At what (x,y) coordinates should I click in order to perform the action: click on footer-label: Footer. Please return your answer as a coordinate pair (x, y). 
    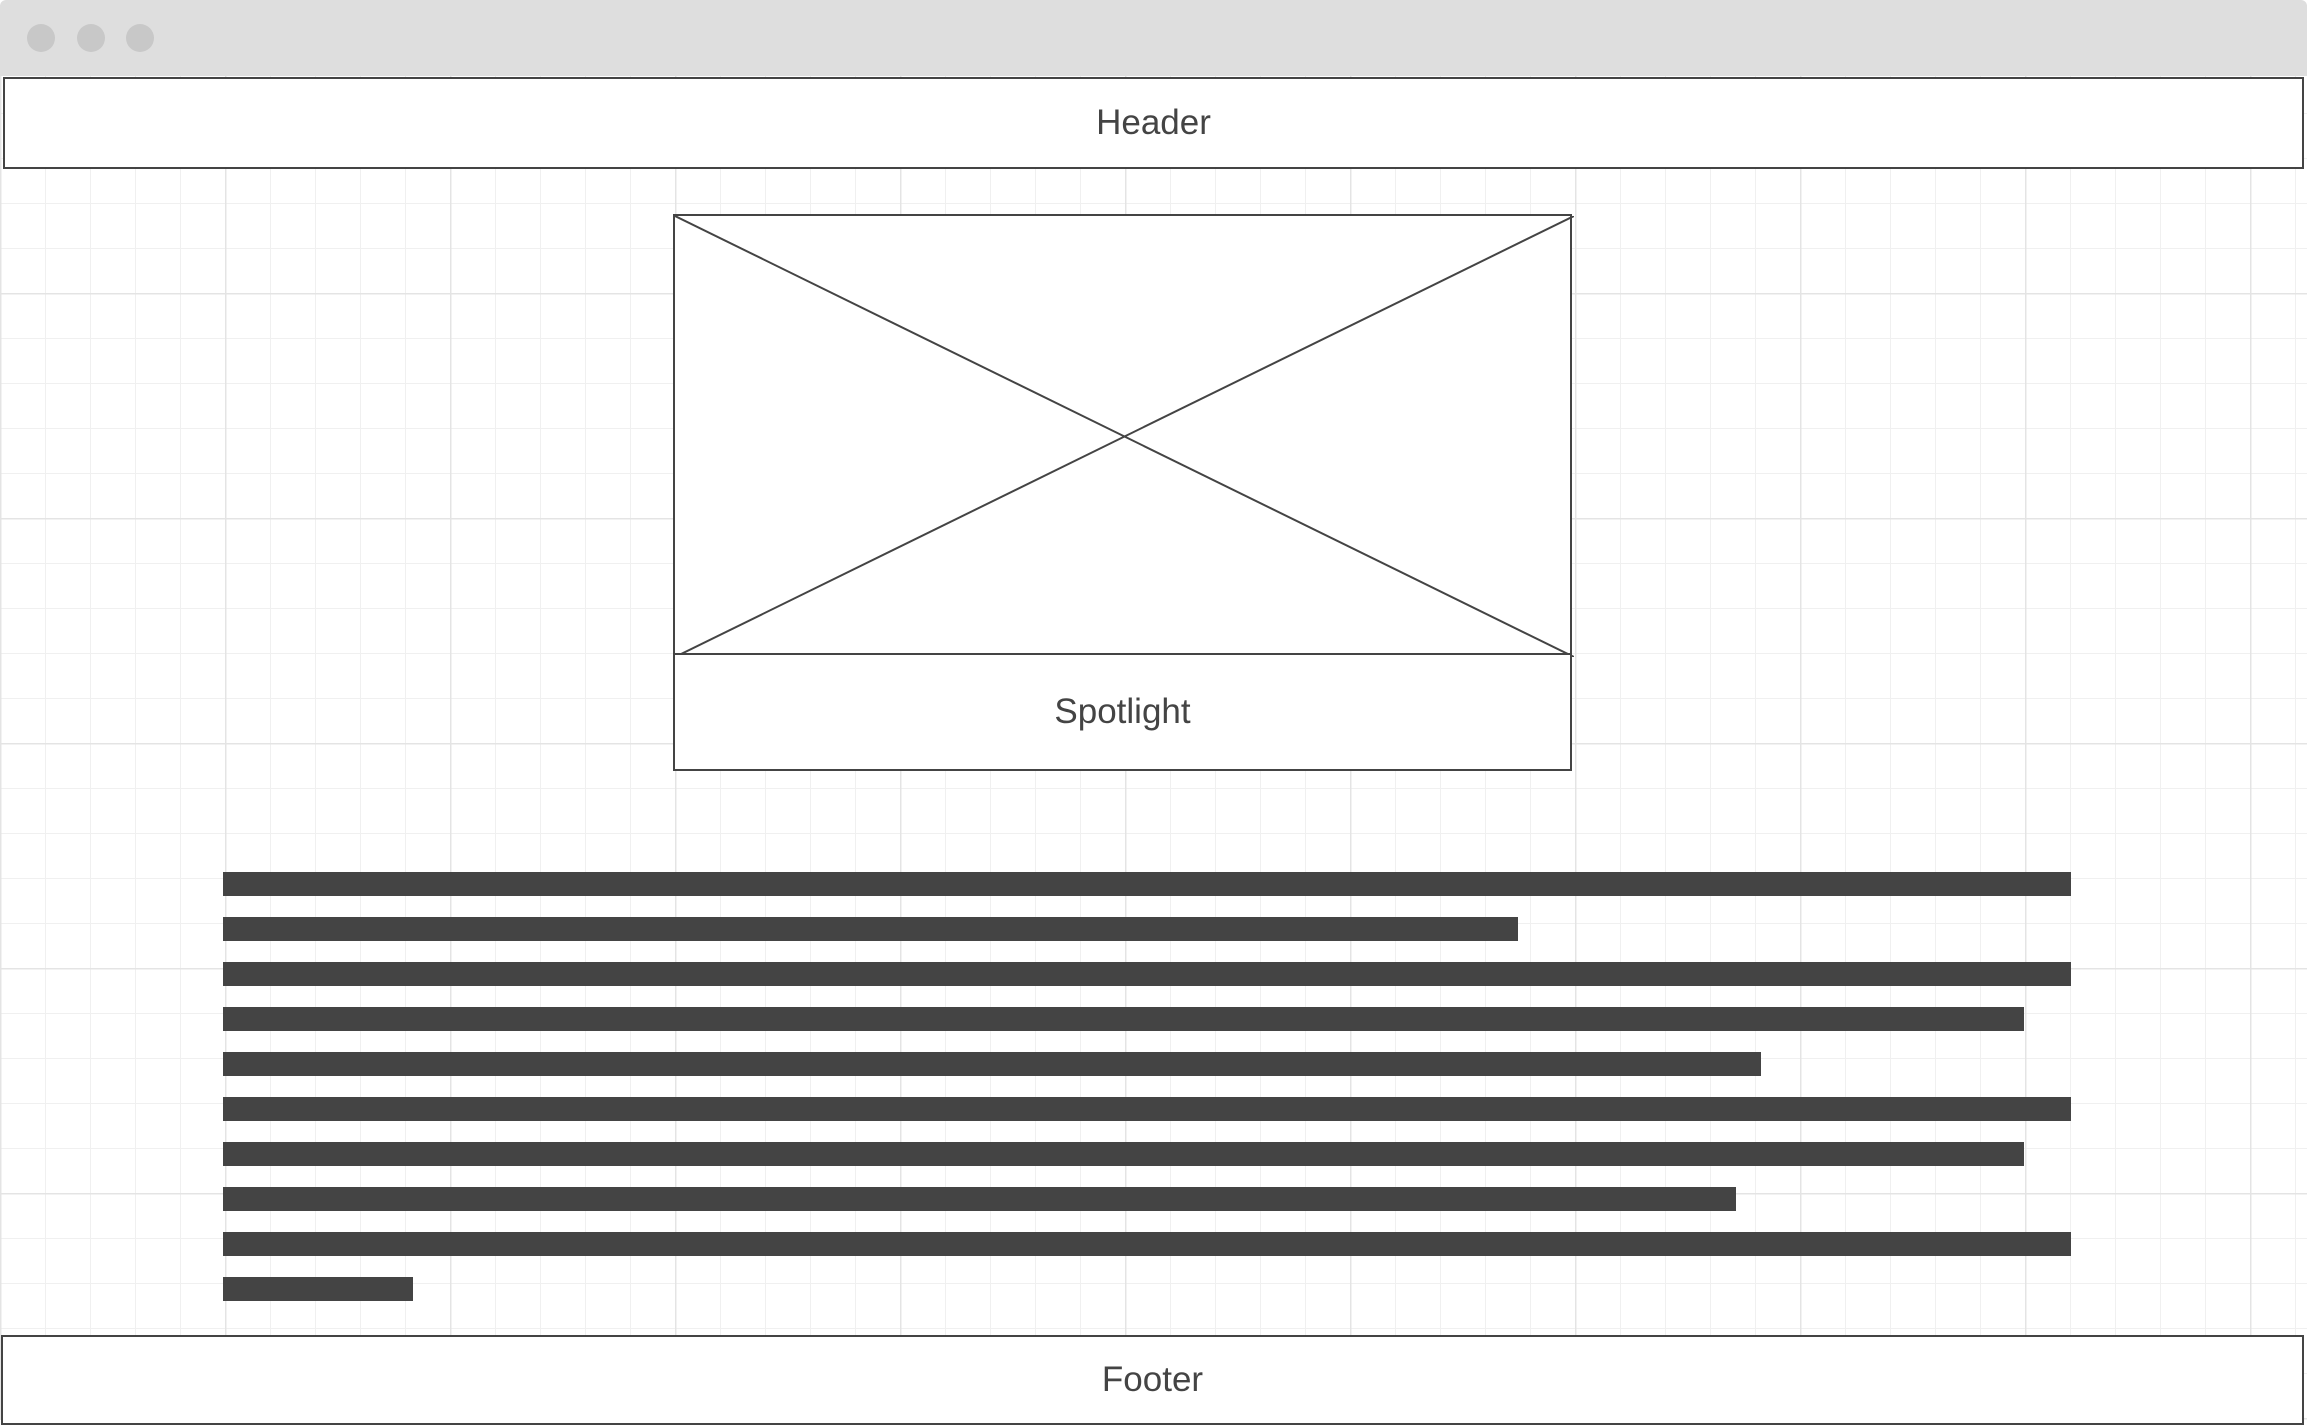
    Looking at the image, I should click on (1152, 1379).